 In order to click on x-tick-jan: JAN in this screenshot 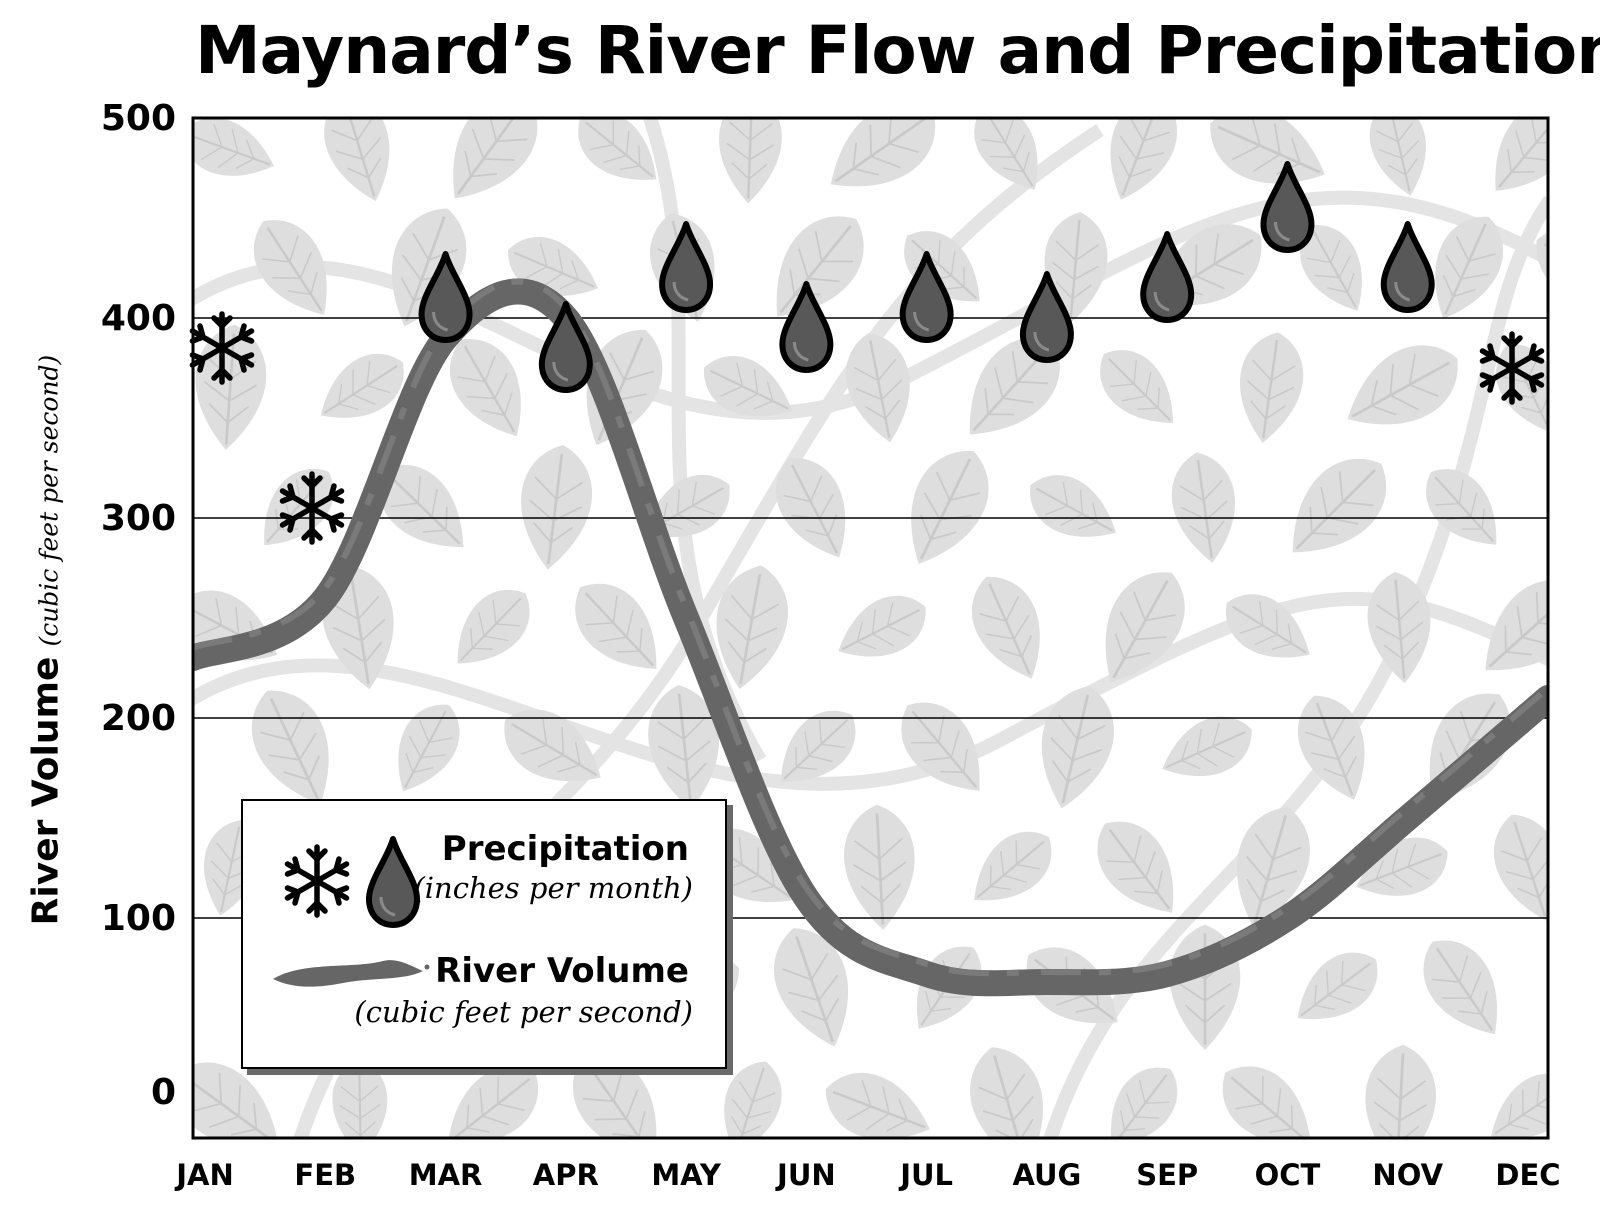, I will do `click(204, 1175)`.